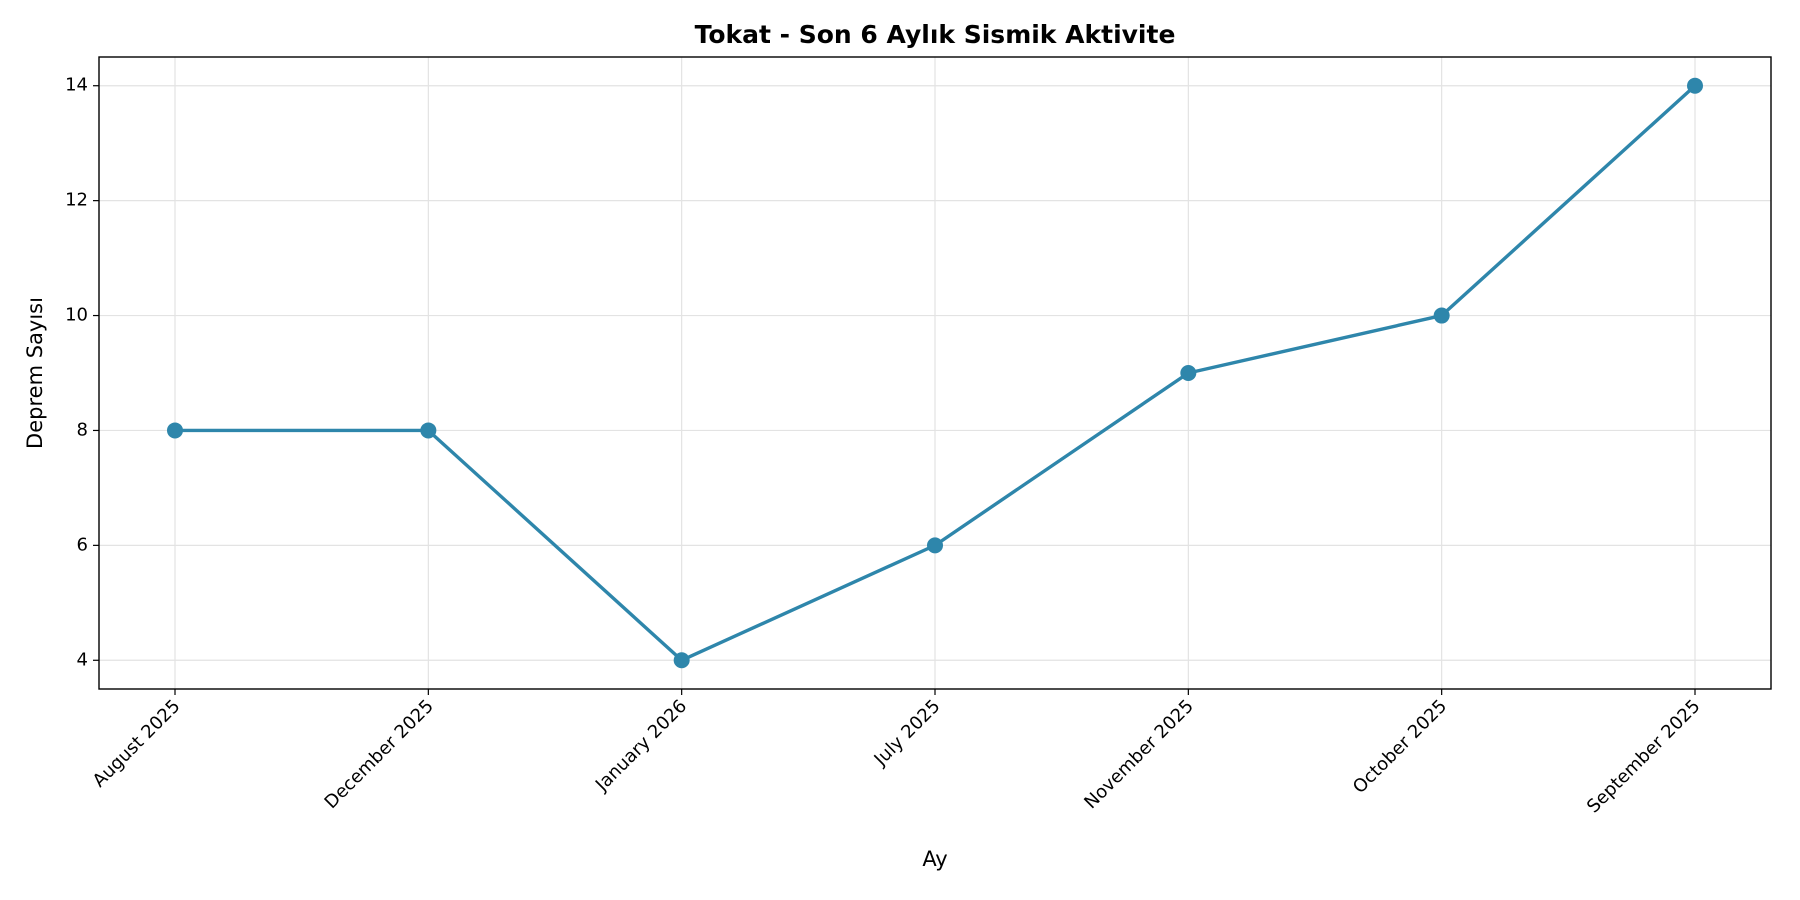 This screenshot has width=1800, height=900. What do you see at coordinates (82, 544) in the screenshot?
I see `y-tick-label: 6` at bounding box center [82, 544].